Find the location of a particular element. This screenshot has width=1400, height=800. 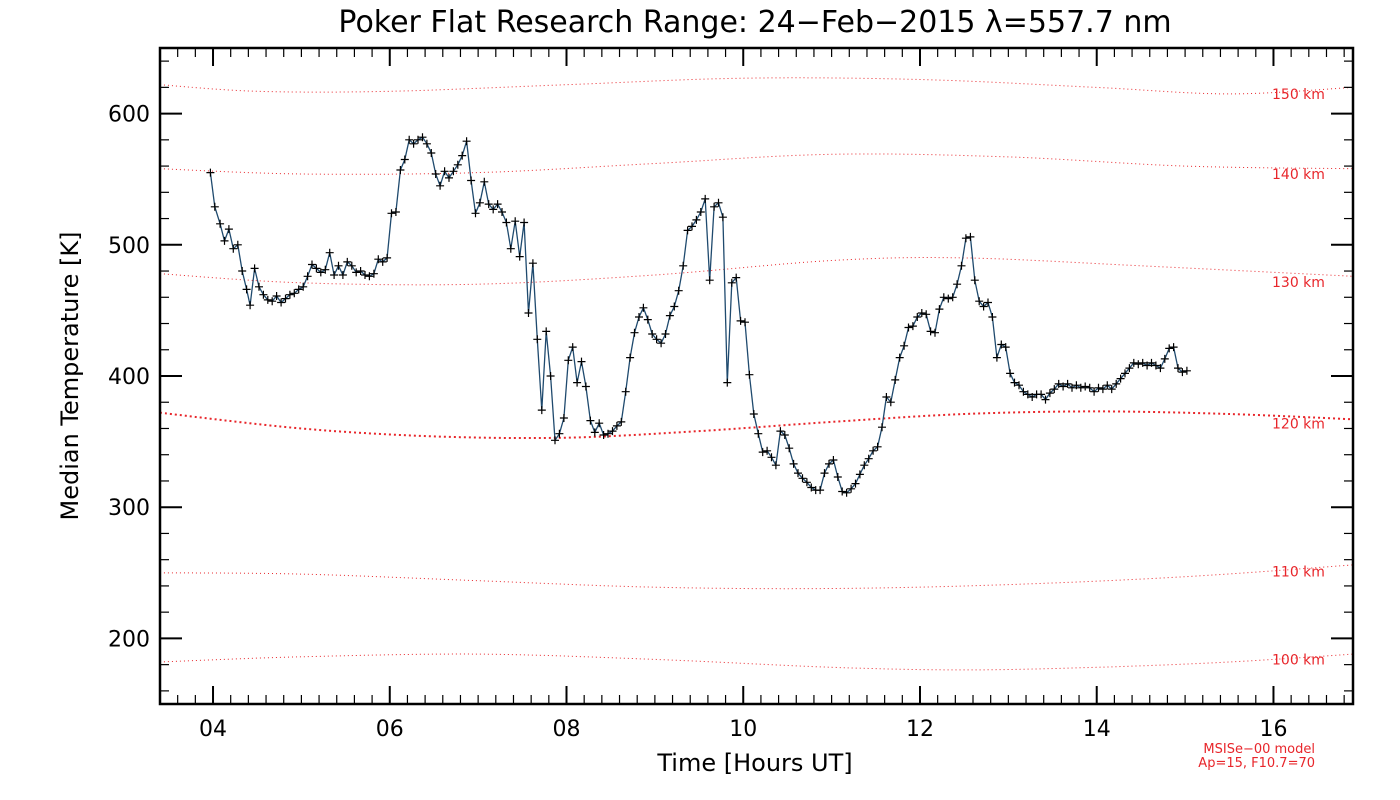

model-label-120km: 120 km is located at coordinates (1298, 424).